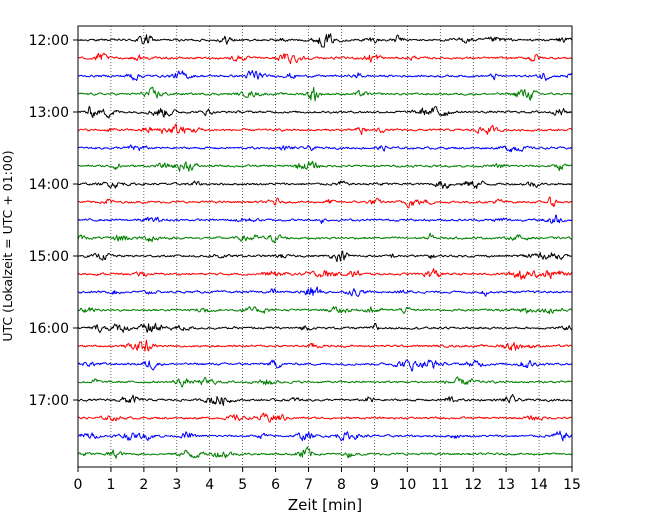  I want to click on trace-17:45, so click(325, 452).